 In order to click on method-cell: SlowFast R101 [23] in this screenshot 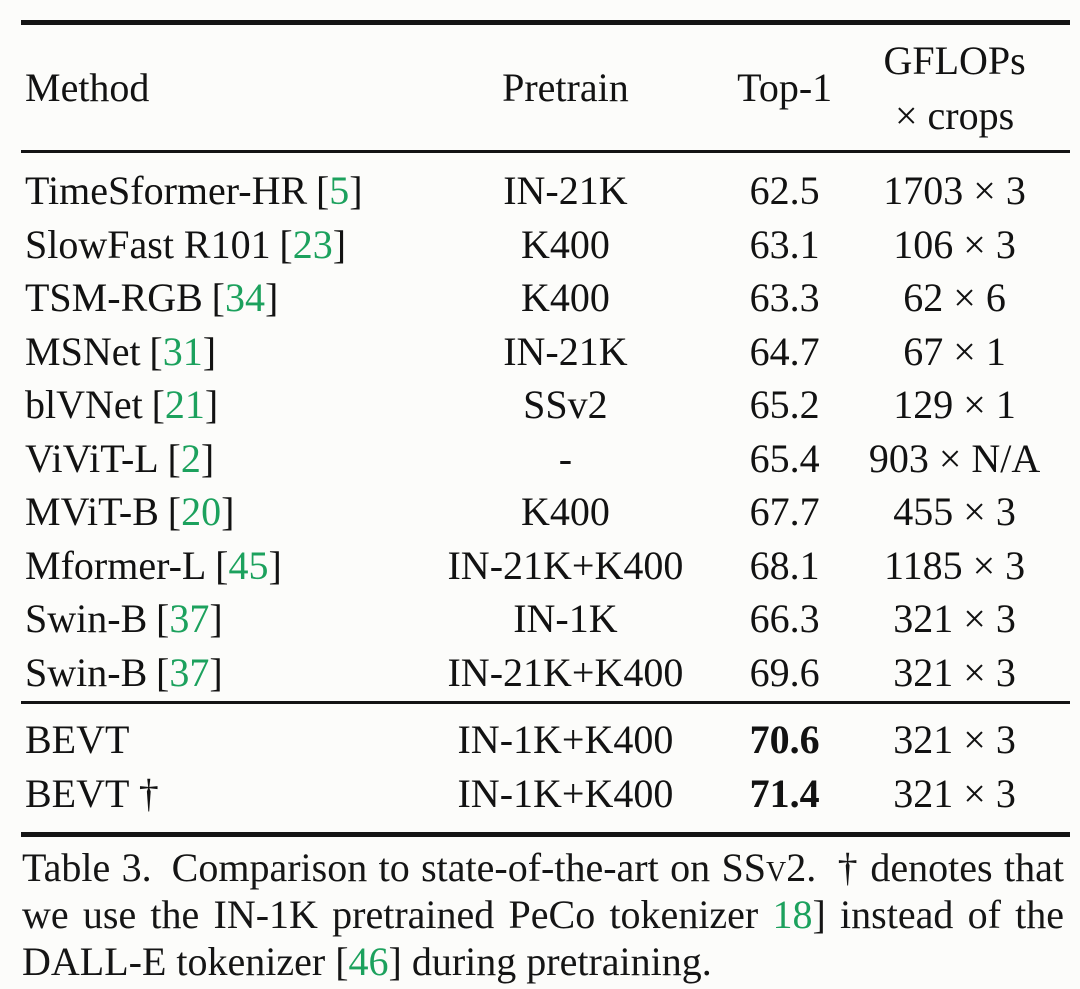, I will do `click(211, 244)`.